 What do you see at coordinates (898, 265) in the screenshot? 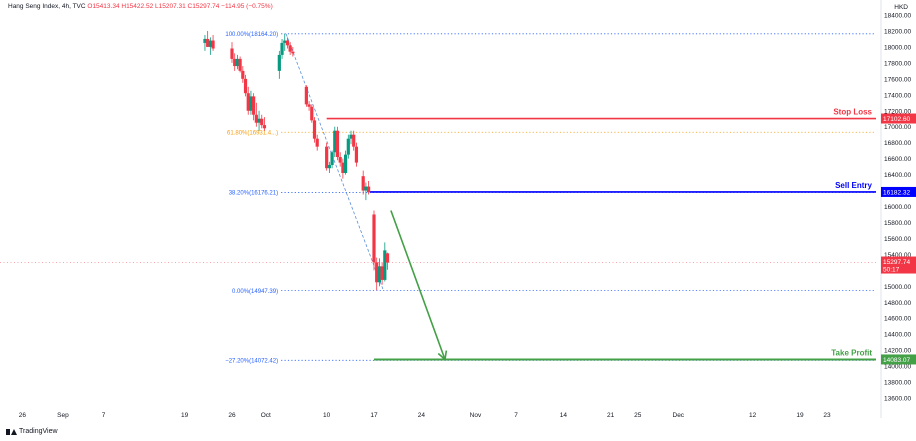
I see `current-price-tag` at bounding box center [898, 265].